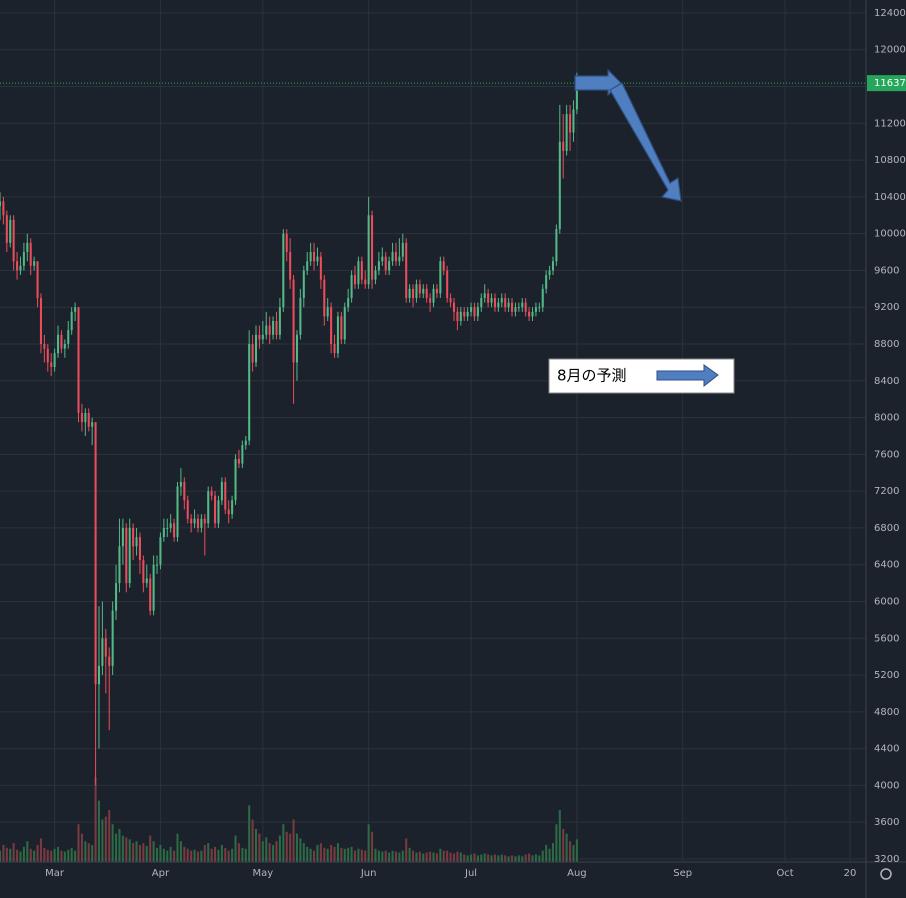 The height and width of the screenshot is (898, 906). Describe the element at coordinates (592, 376) in the screenshot. I see `annotation-text: 8月の予測` at that location.